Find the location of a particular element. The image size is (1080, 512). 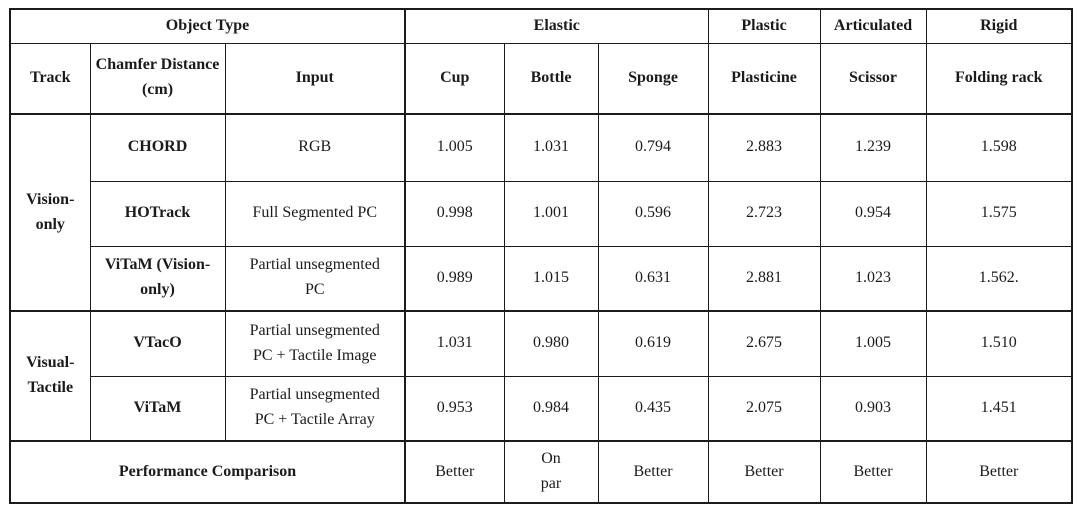

method-chord: CHORD is located at coordinates (157, 147).